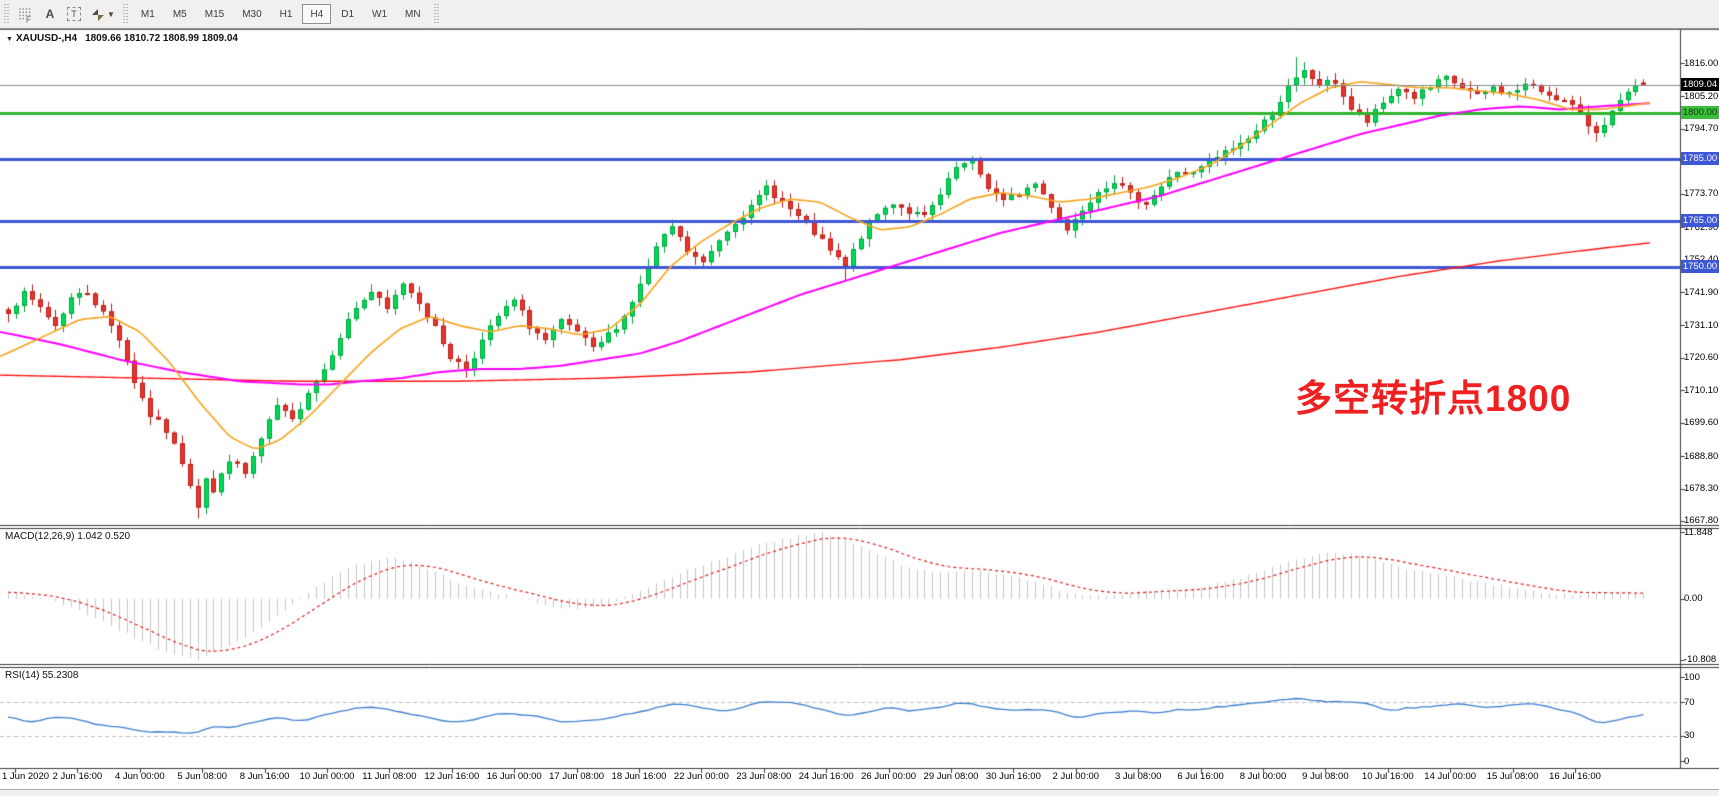 This screenshot has width=1719, height=796. What do you see at coordinates (1387, 776) in the screenshot?
I see `date-tick-label: 10 Jul 16:00` at bounding box center [1387, 776].